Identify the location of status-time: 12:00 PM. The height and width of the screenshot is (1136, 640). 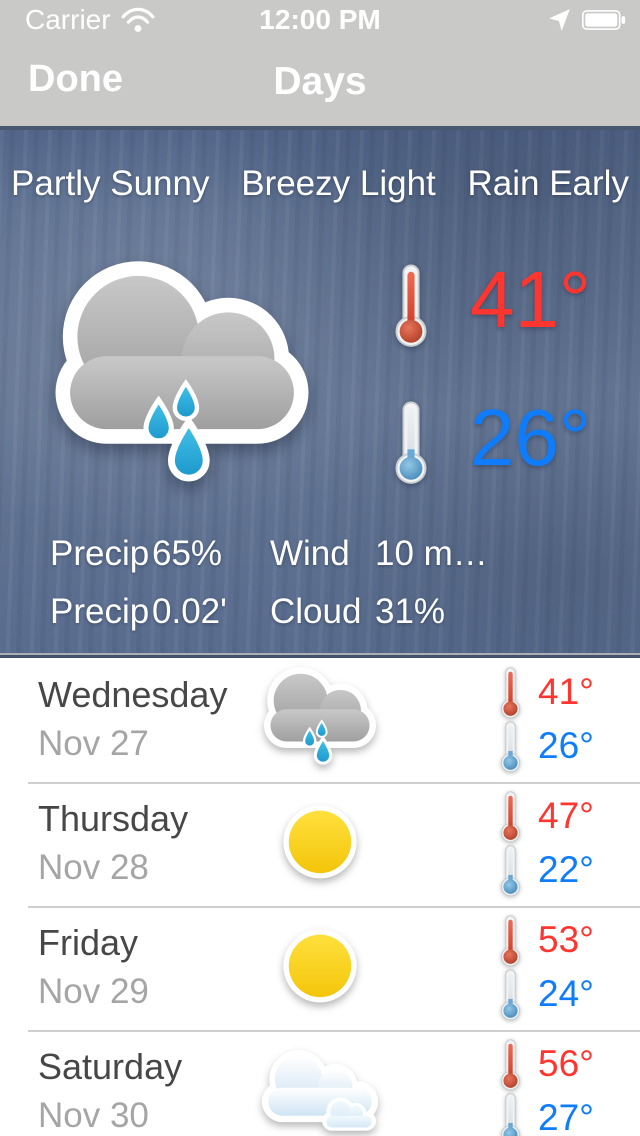
(320, 19).